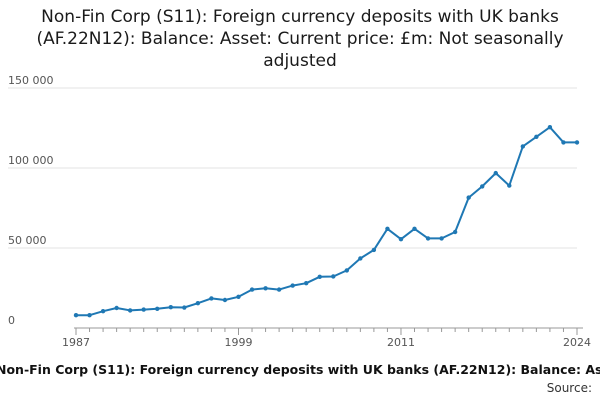 This screenshot has height=400, width=600. Describe the element at coordinates (31, 80) in the screenshot. I see `y-tick-label: 150 000` at that location.